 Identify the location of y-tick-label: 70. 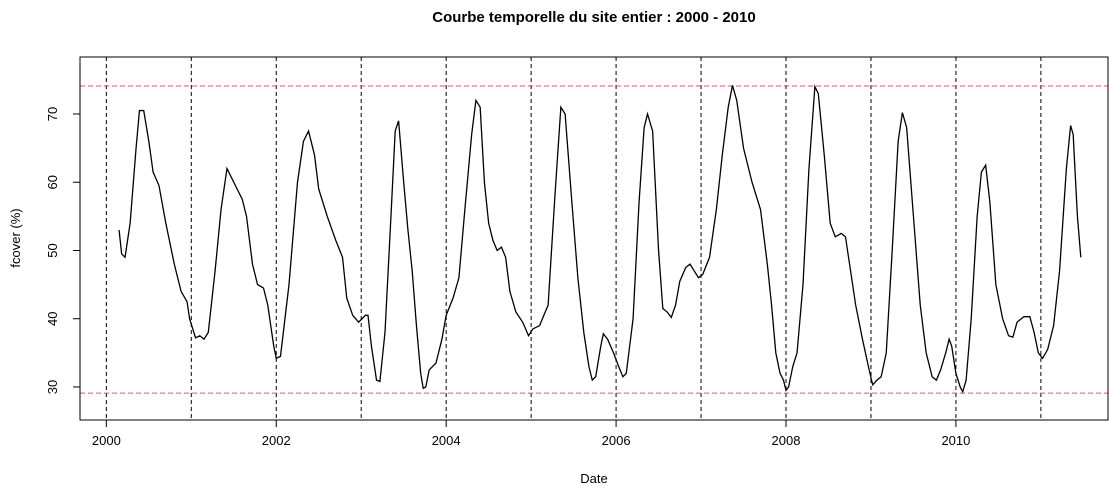
(52, 114).